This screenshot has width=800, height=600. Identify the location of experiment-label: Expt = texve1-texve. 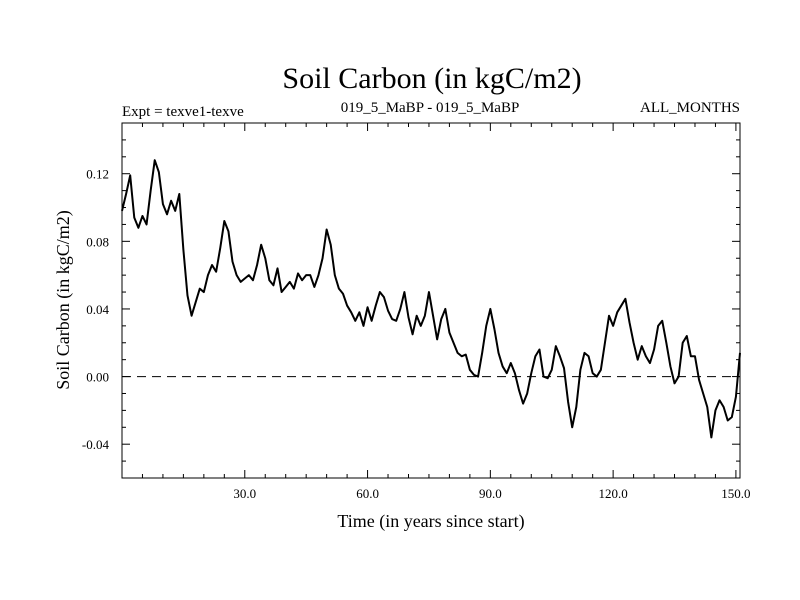
(183, 112).